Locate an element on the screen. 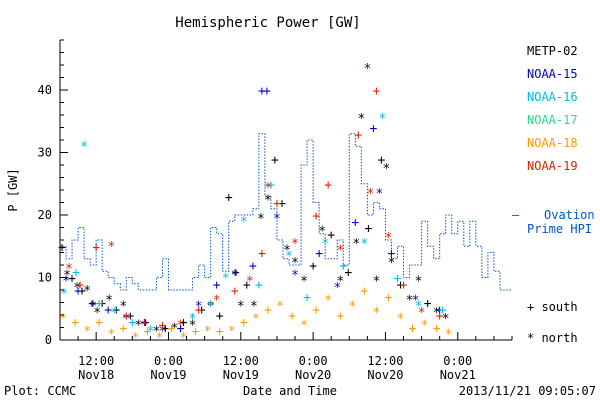 This screenshot has height=400, width=600. legend-item-metp-02: METP-02 is located at coordinates (552, 51).